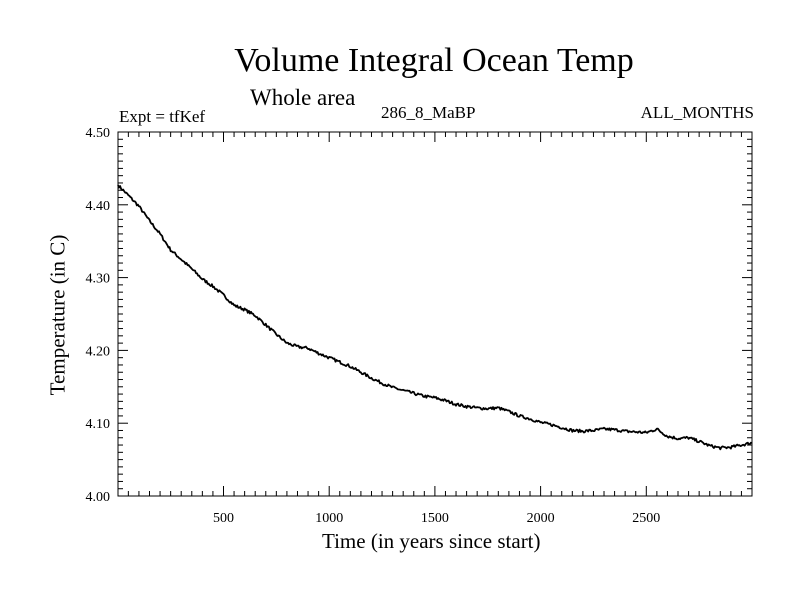 This screenshot has height=600, width=800. I want to click on y-axis-label: Temperature (in C), so click(57, 315).